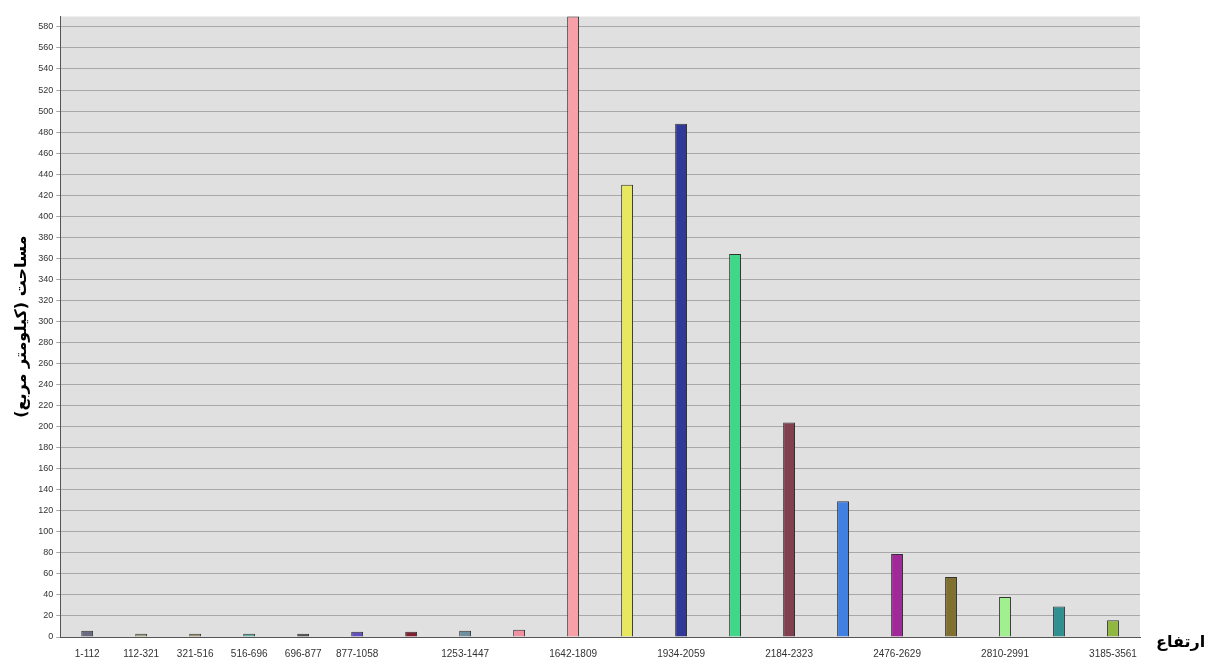 Image resolution: width=1228 pixels, height=671 pixels. I want to click on y-tick-label: 520, so click(46, 89).